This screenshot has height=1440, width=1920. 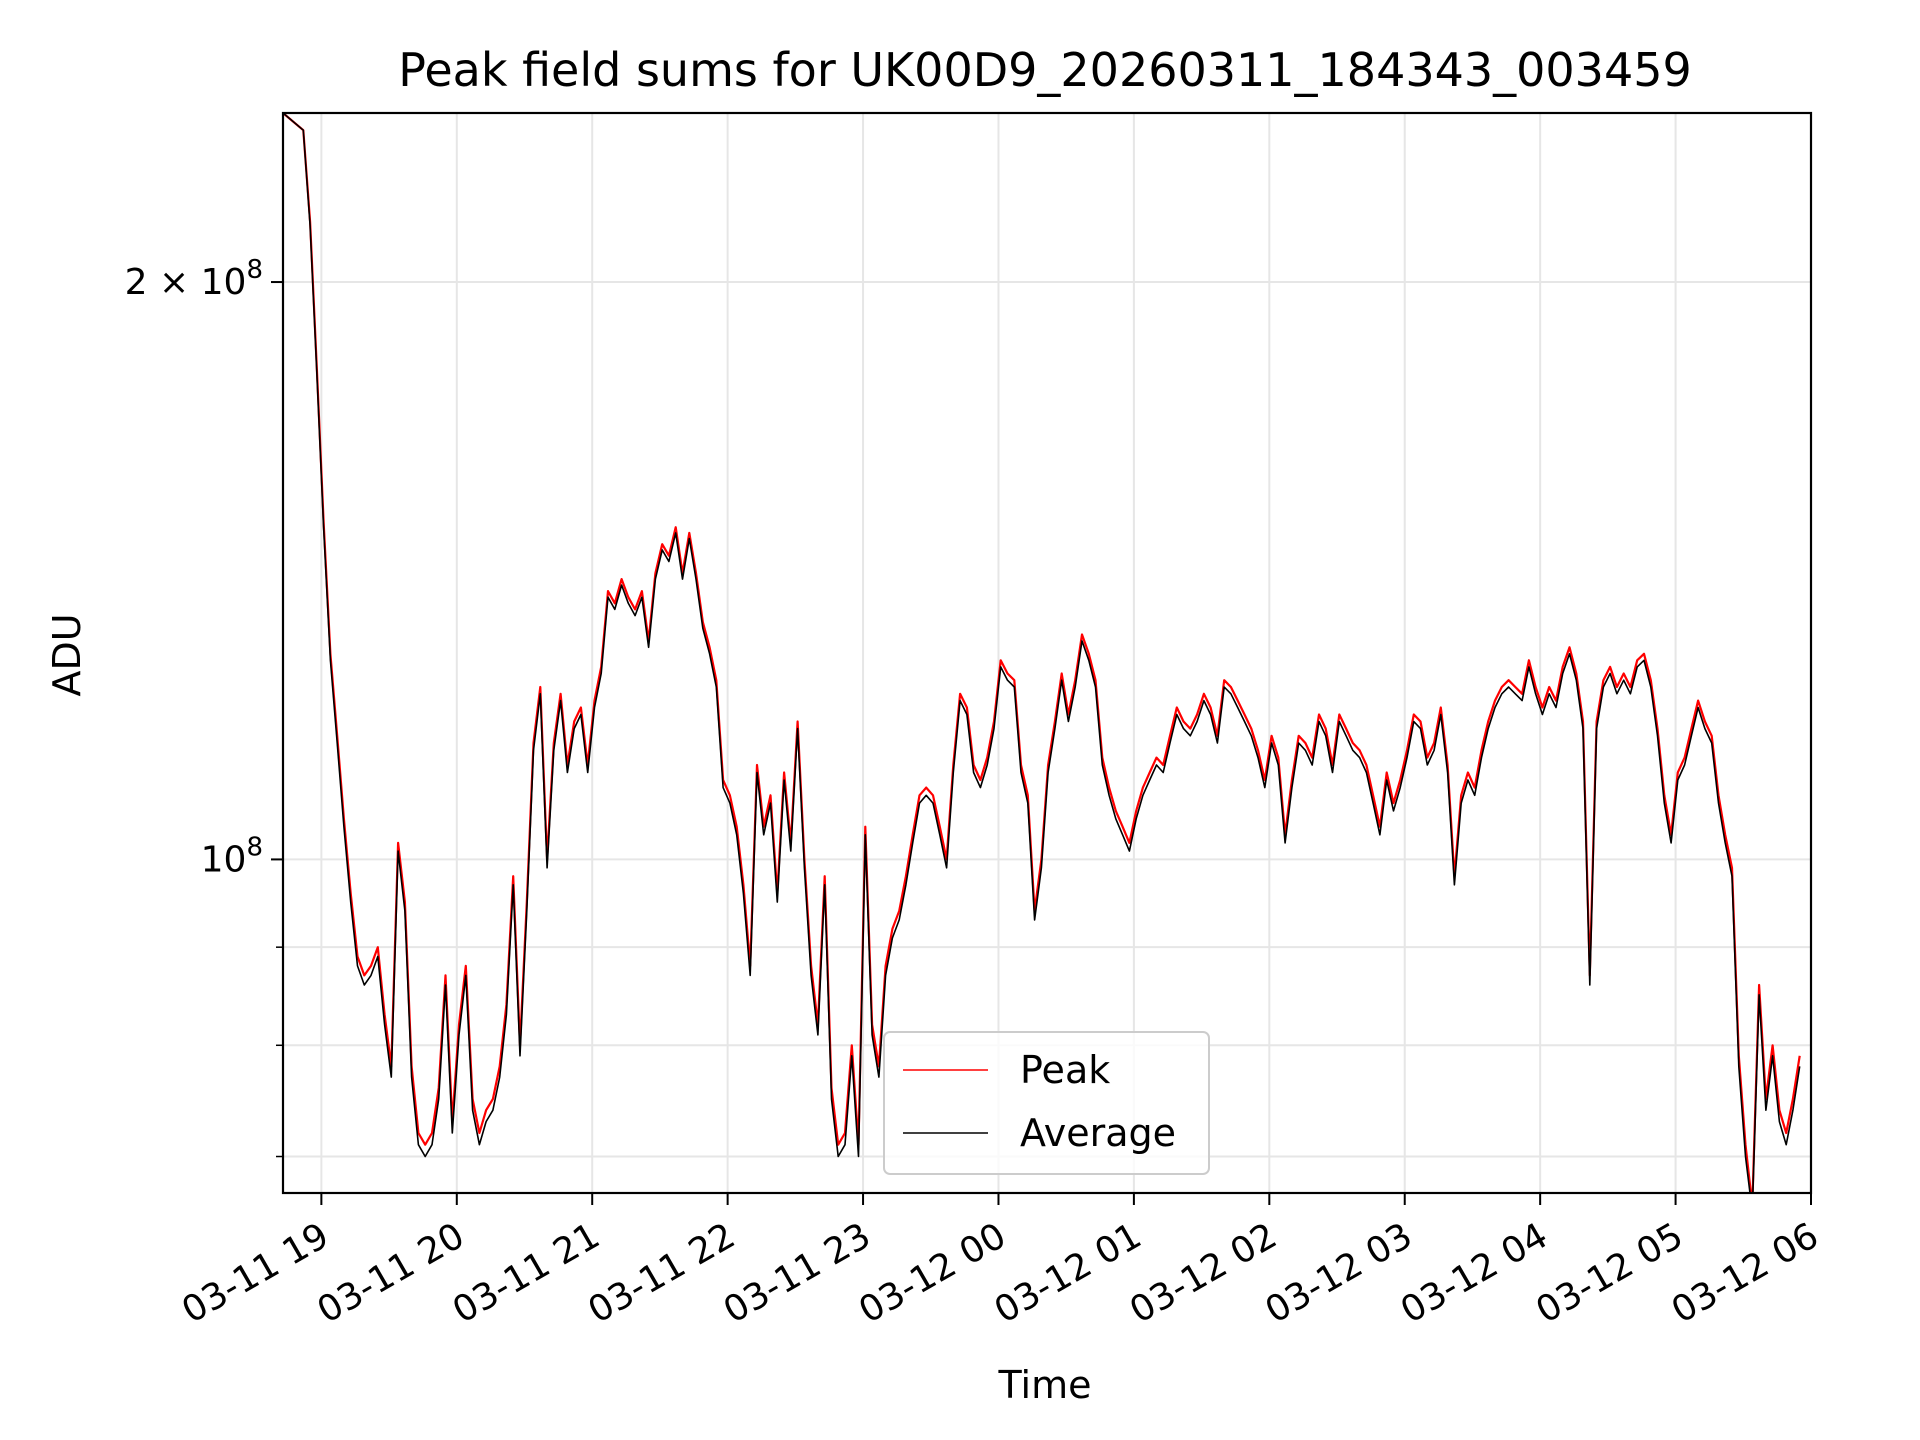 What do you see at coordinates (1045, 1385) in the screenshot?
I see `x-axis-label: Time` at bounding box center [1045, 1385].